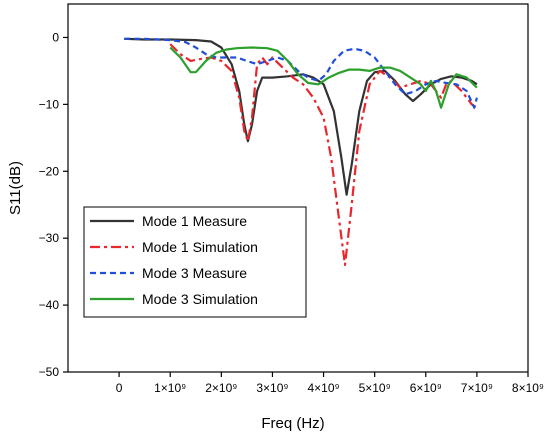 The height and width of the screenshot is (437, 550). Describe the element at coordinates (323, 388) in the screenshot. I see `x-tick-label: 4×10⁹` at that location.